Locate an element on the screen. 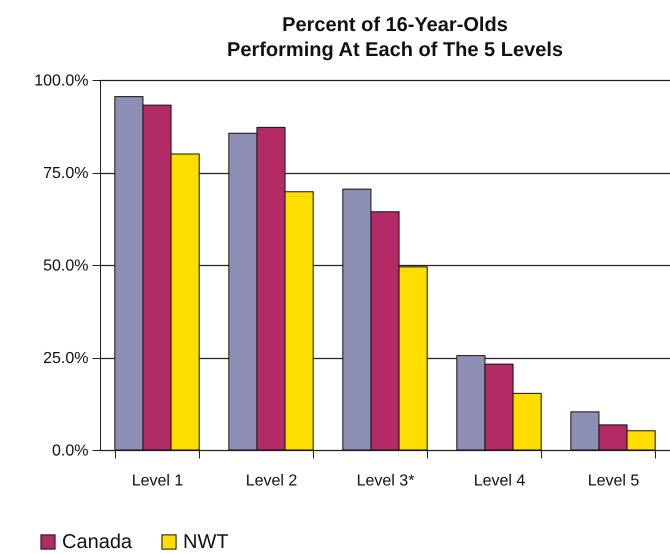 This screenshot has height=554, width=670. legend-label: NWT is located at coordinates (206, 542).